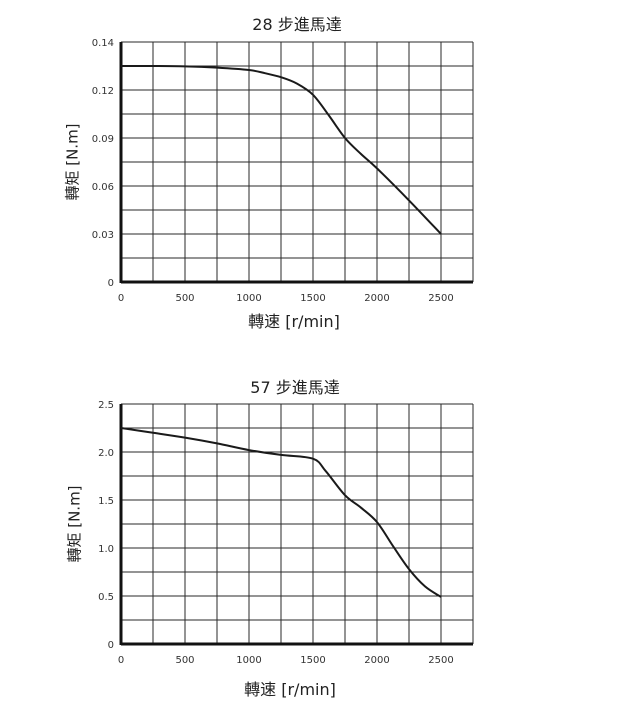  What do you see at coordinates (106, 501) in the screenshot?
I see `y-tick-label: 1.5` at bounding box center [106, 501].